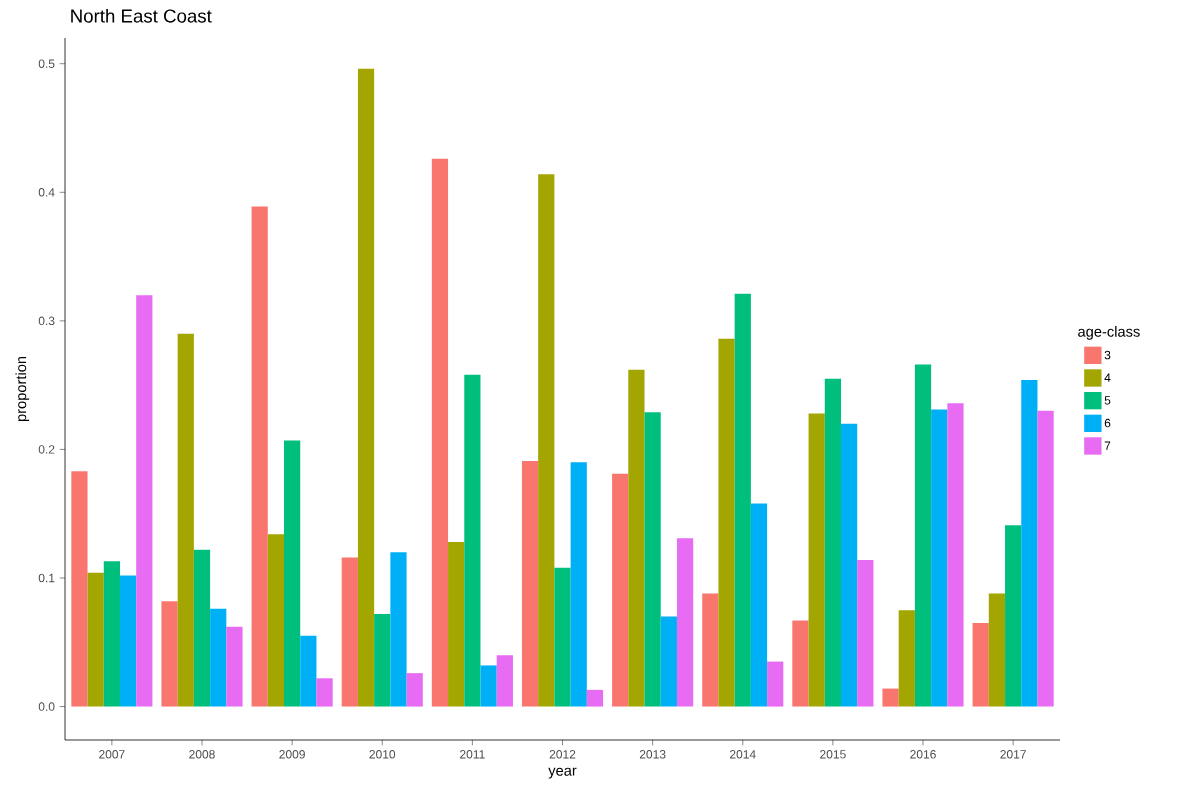  What do you see at coordinates (46, 192) in the screenshot?
I see `y-tick-label: 0.4` at bounding box center [46, 192].